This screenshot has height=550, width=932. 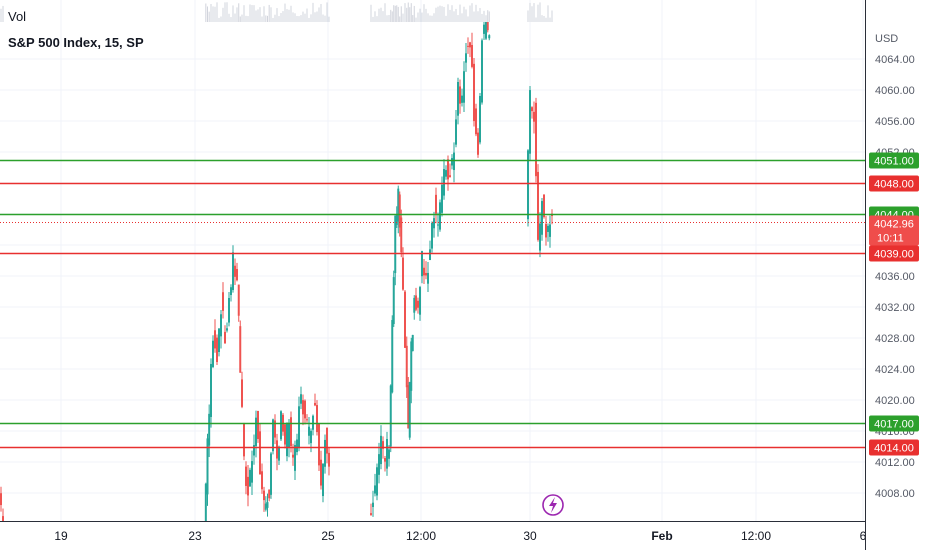 What do you see at coordinates (895, 494) in the screenshot?
I see `y-tick-label: 4008.00` at bounding box center [895, 494].